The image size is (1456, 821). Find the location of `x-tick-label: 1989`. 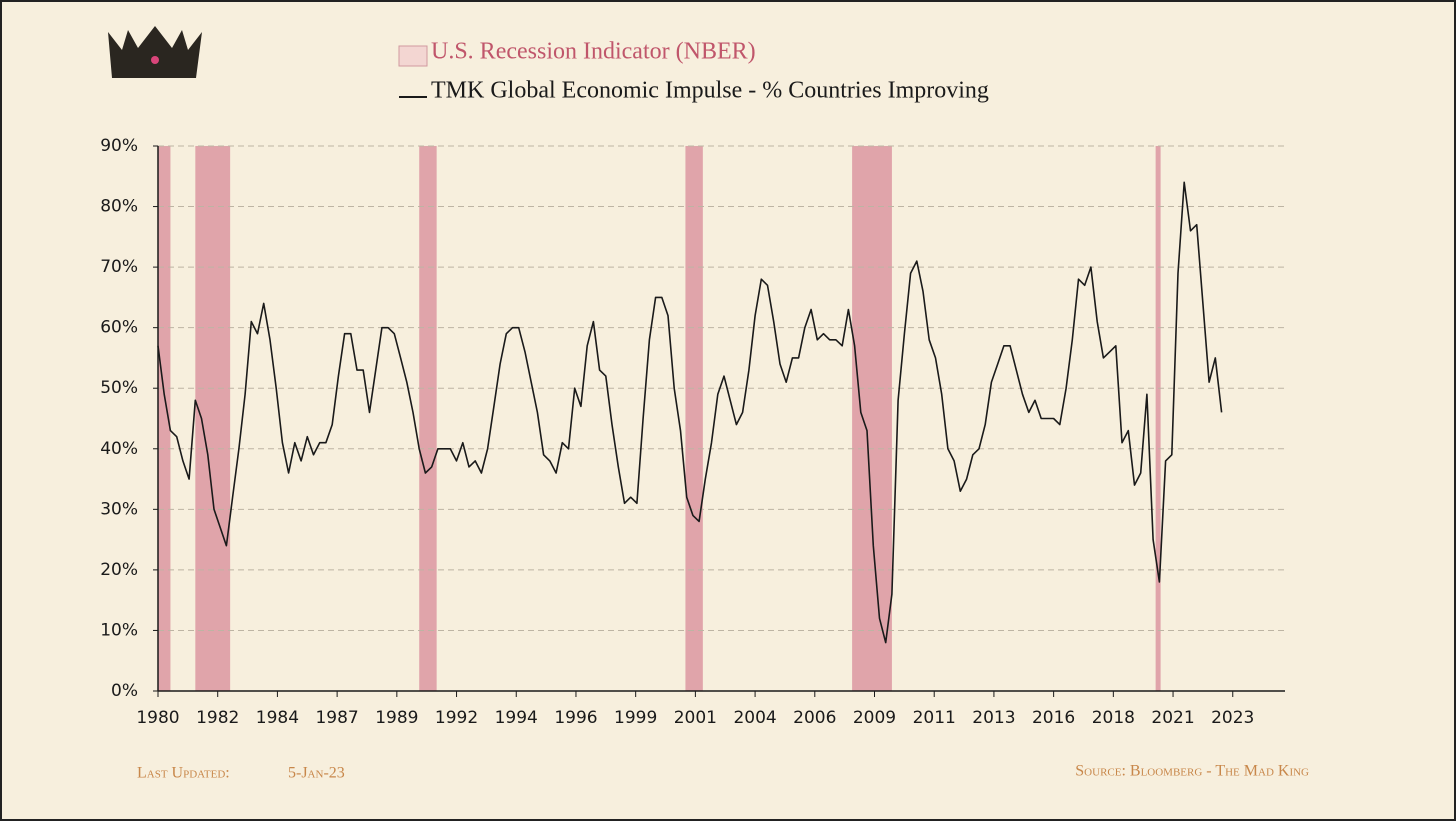

x-tick-label: 1989 is located at coordinates (396, 718).